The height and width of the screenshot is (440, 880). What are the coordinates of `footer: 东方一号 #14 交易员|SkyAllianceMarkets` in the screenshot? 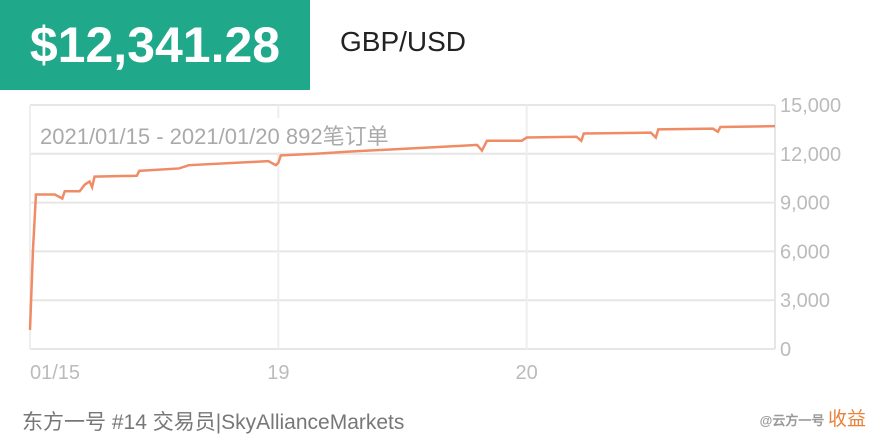 It's located at (213, 422).